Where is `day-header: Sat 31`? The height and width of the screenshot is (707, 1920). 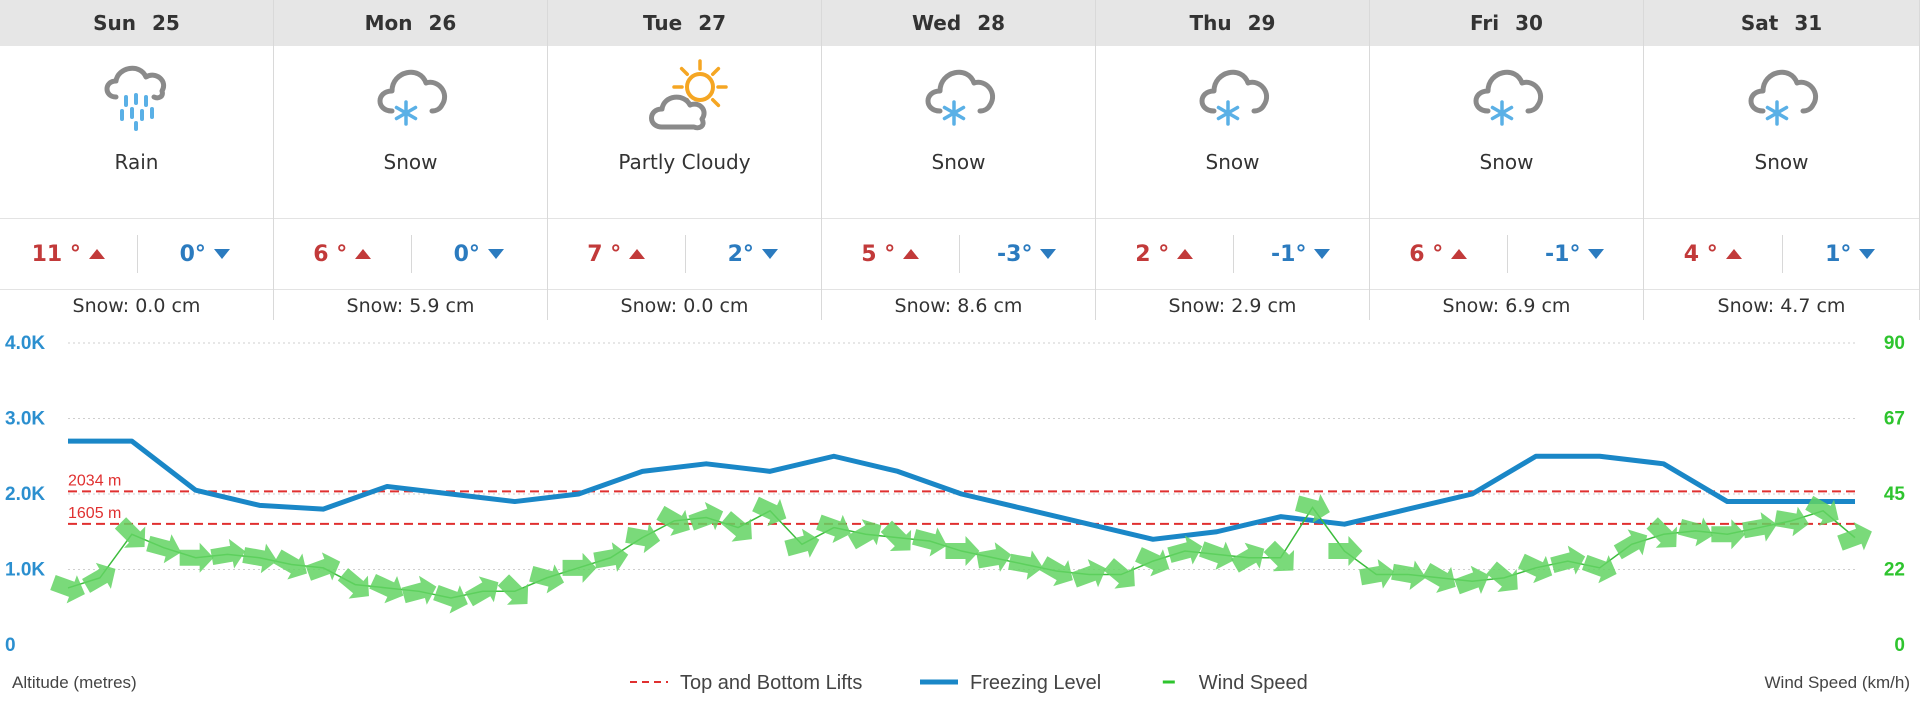 day-header: Sat 31 is located at coordinates (1781, 23).